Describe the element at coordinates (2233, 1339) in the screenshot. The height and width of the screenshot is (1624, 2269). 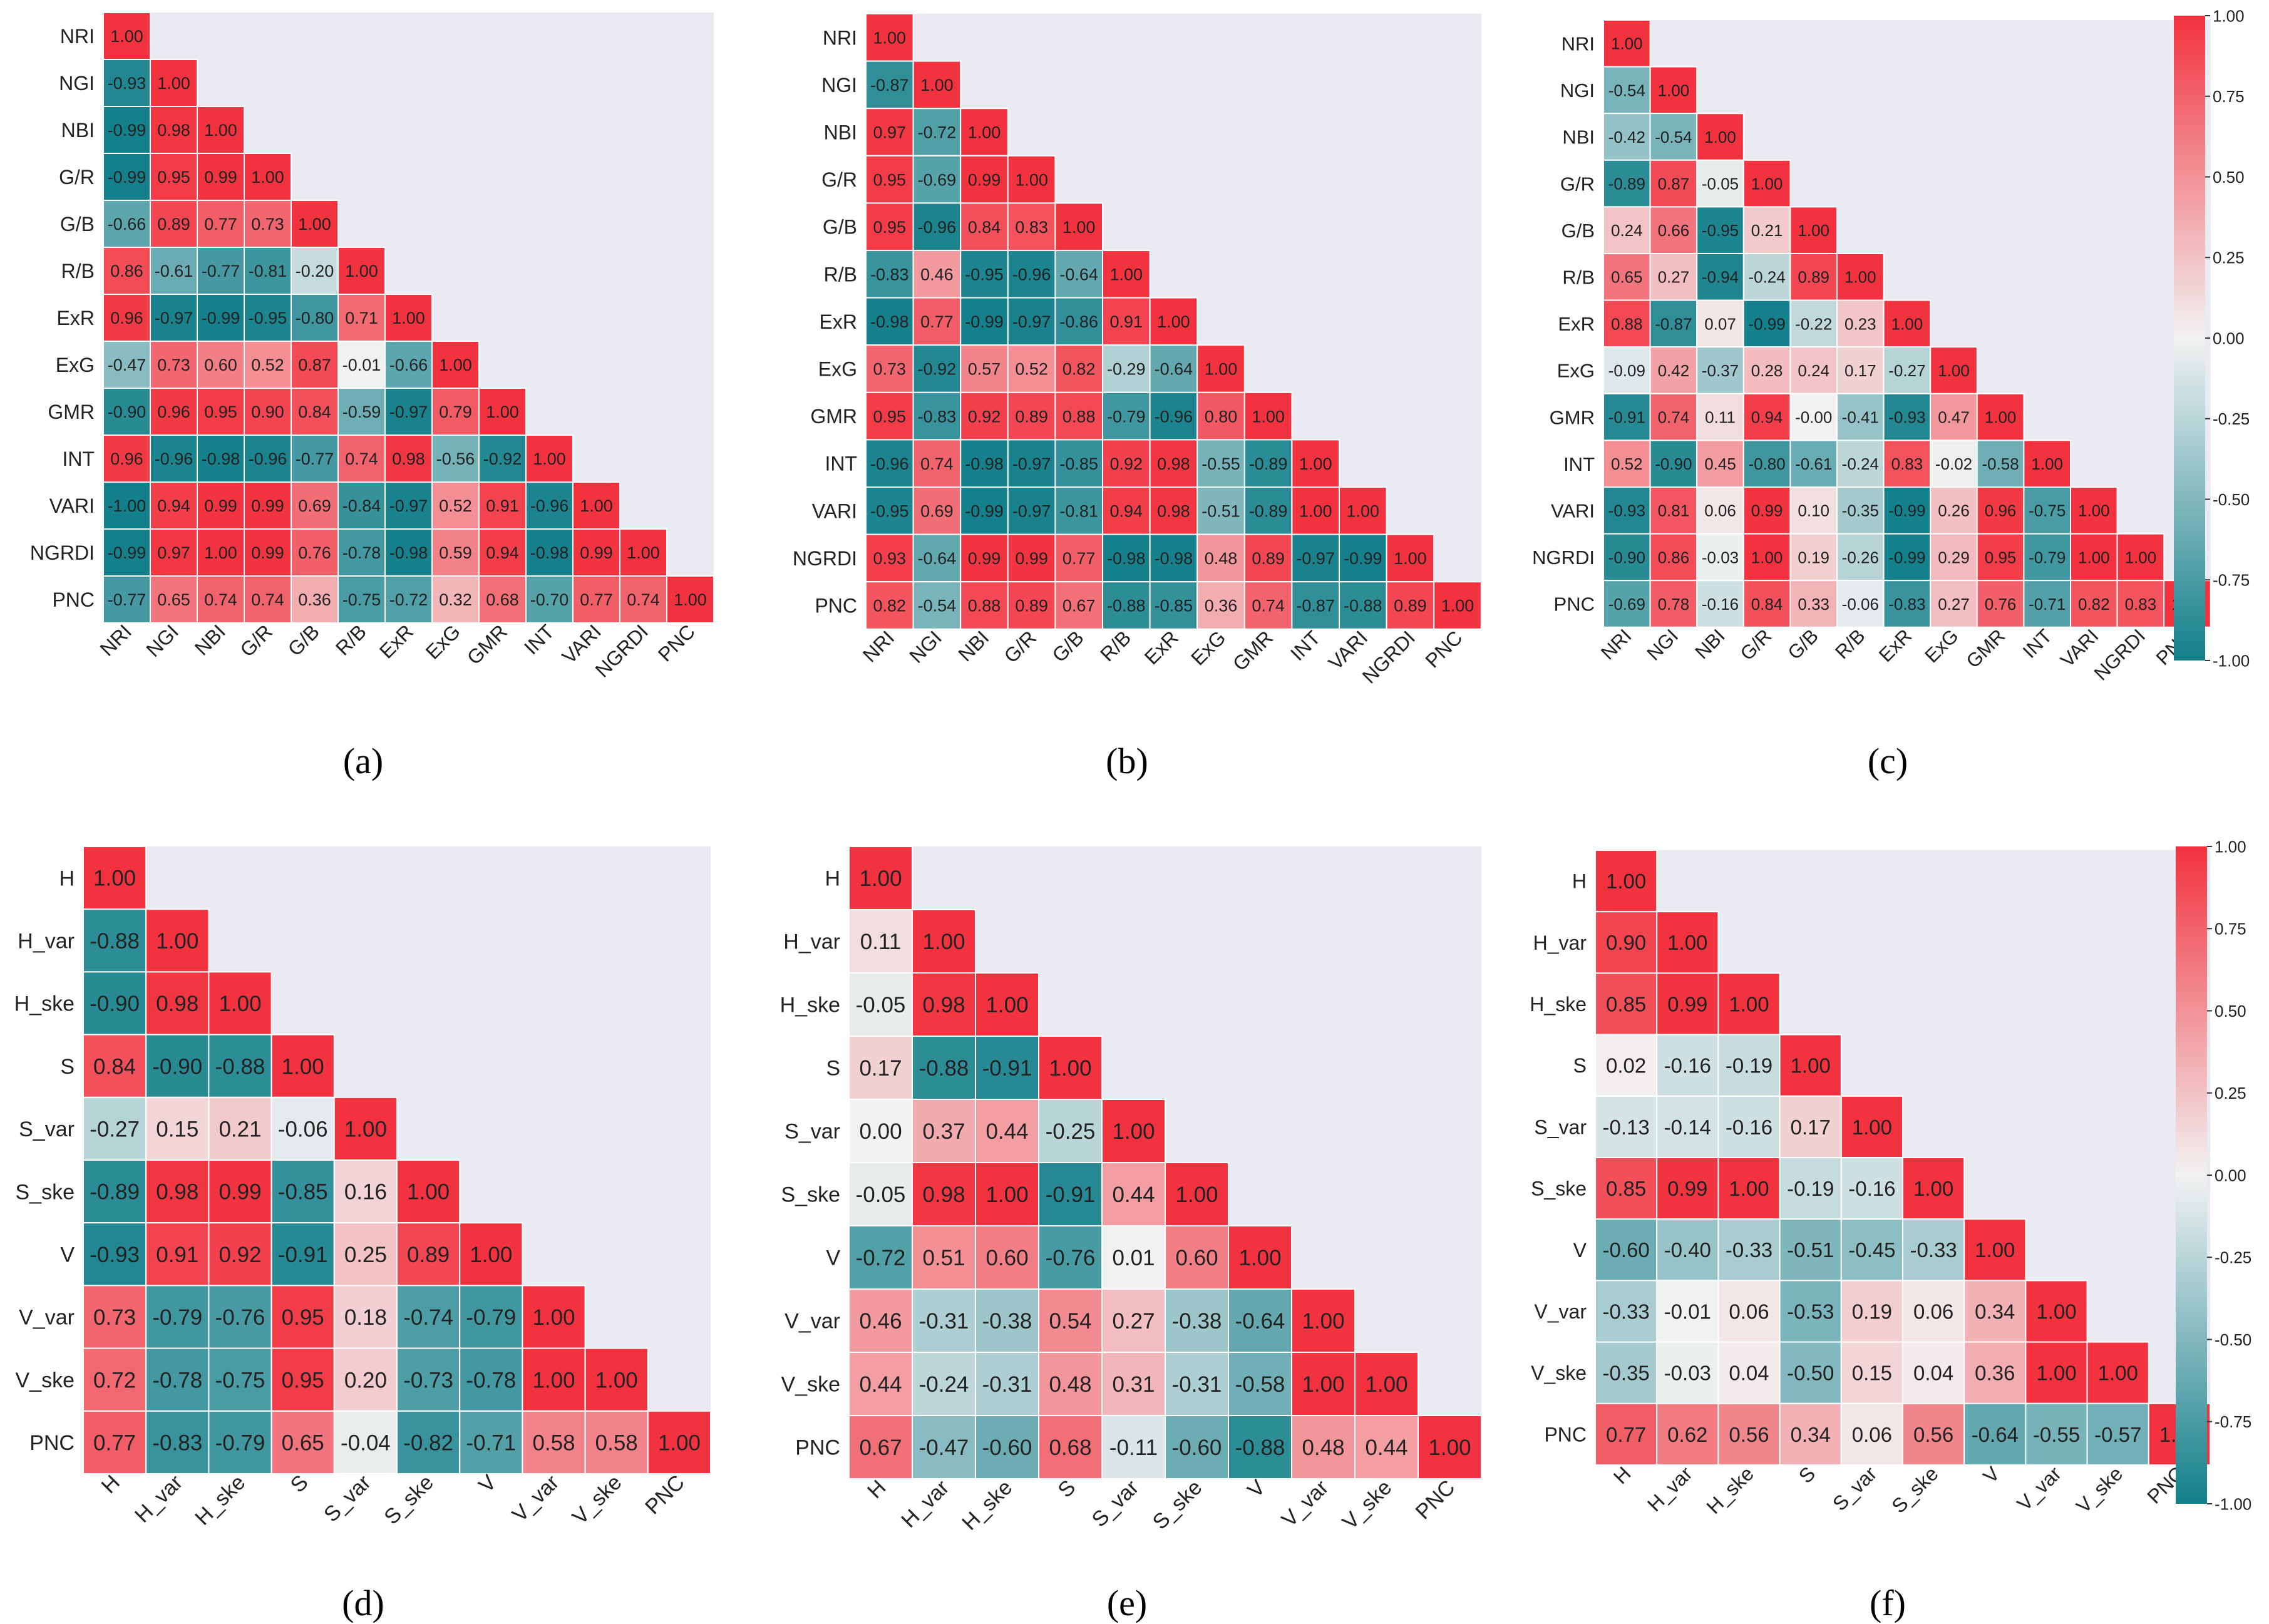
I see `colorbar-tick-label: -0.50` at that location.